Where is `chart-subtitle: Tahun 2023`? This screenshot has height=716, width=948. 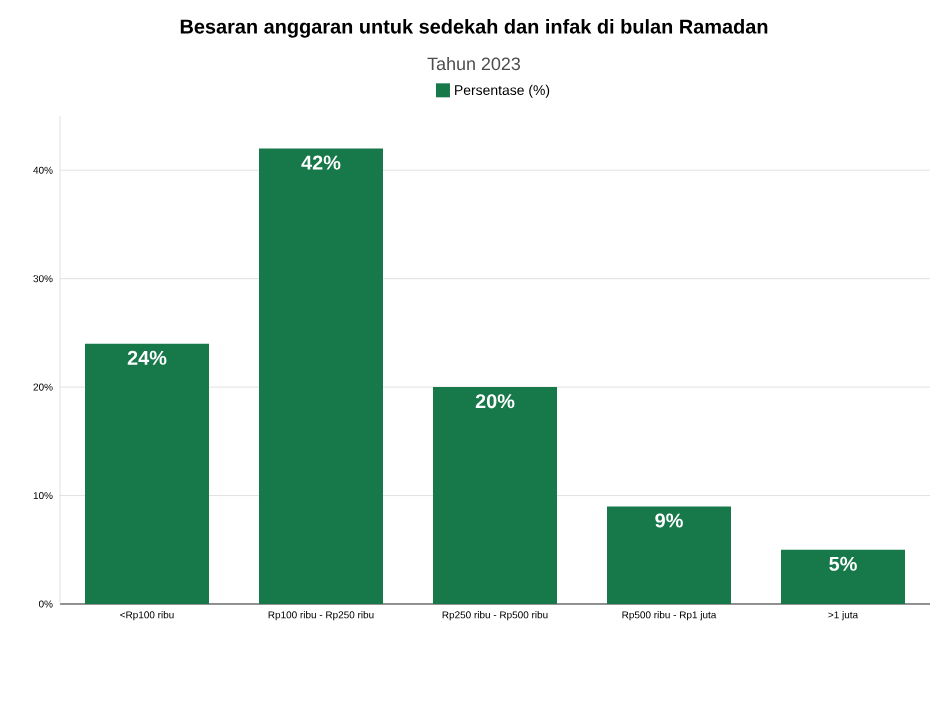
chart-subtitle: Tahun 2023 is located at coordinates (474, 64).